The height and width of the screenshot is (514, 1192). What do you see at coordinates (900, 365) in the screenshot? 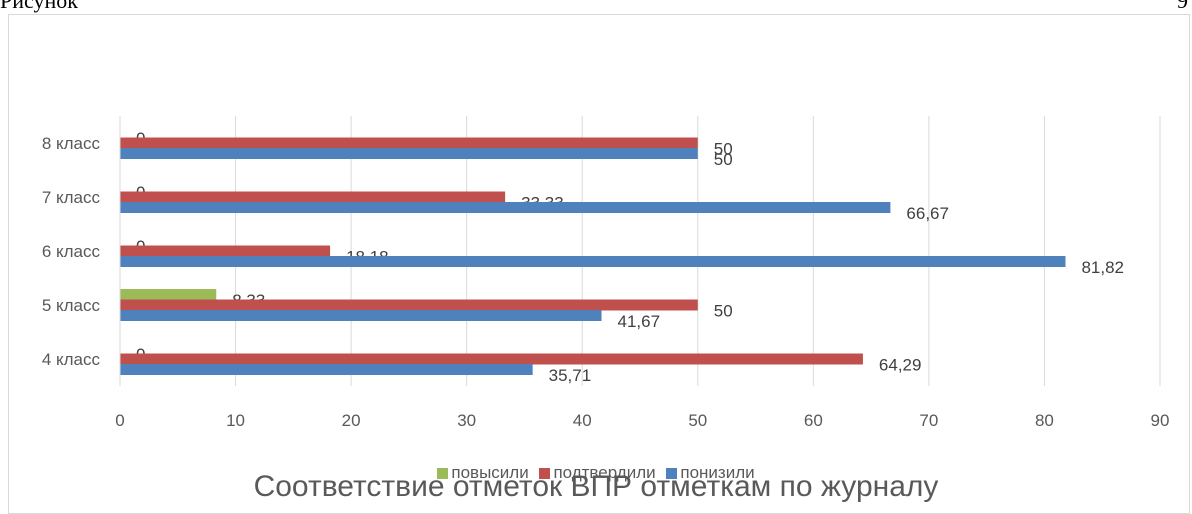
I see `data-label-1-0: 64,29` at bounding box center [900, 365].